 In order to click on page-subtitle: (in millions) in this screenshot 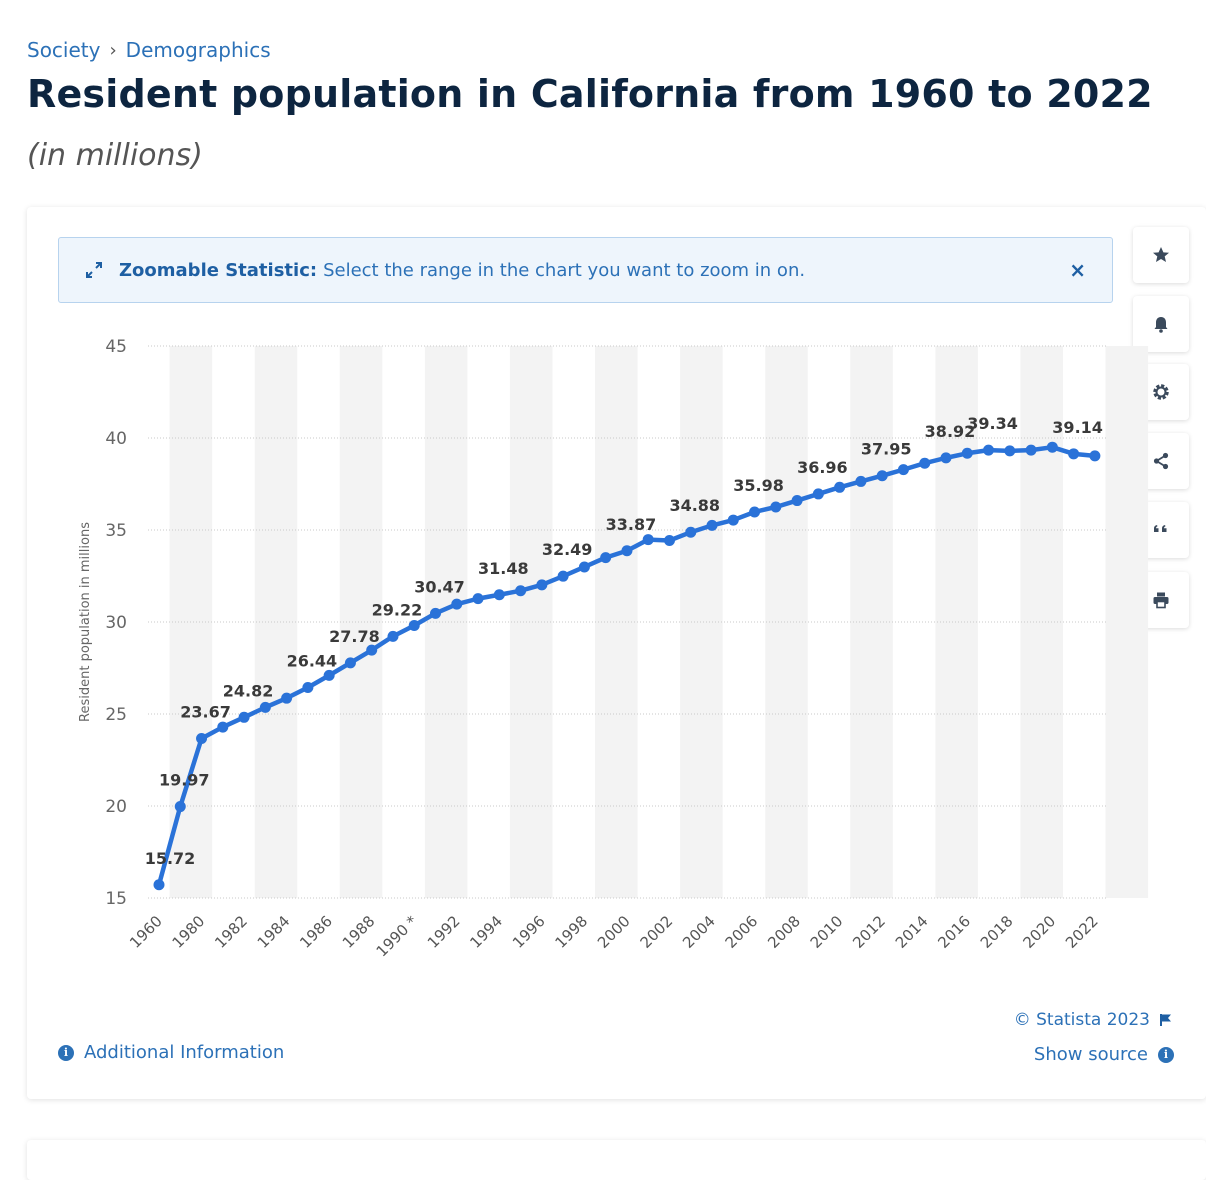, I will do `click(115, 155)`.